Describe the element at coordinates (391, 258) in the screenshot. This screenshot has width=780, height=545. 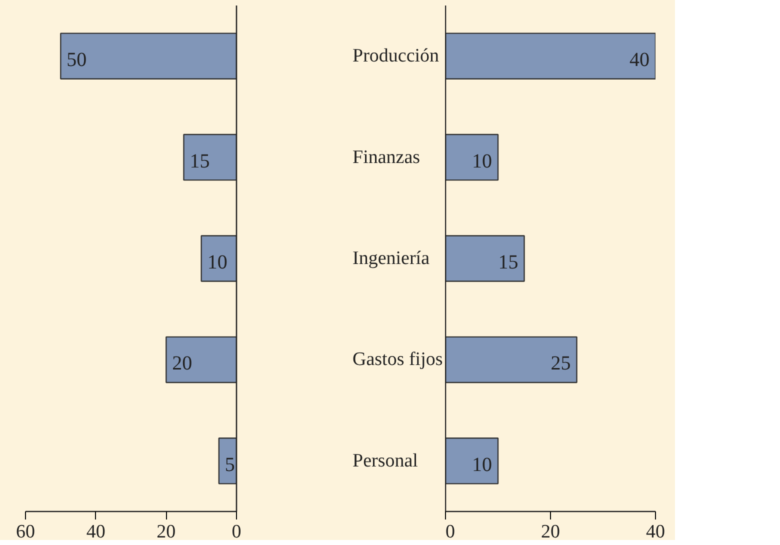
I see `y-tick-label: Ingeniería` at that location.